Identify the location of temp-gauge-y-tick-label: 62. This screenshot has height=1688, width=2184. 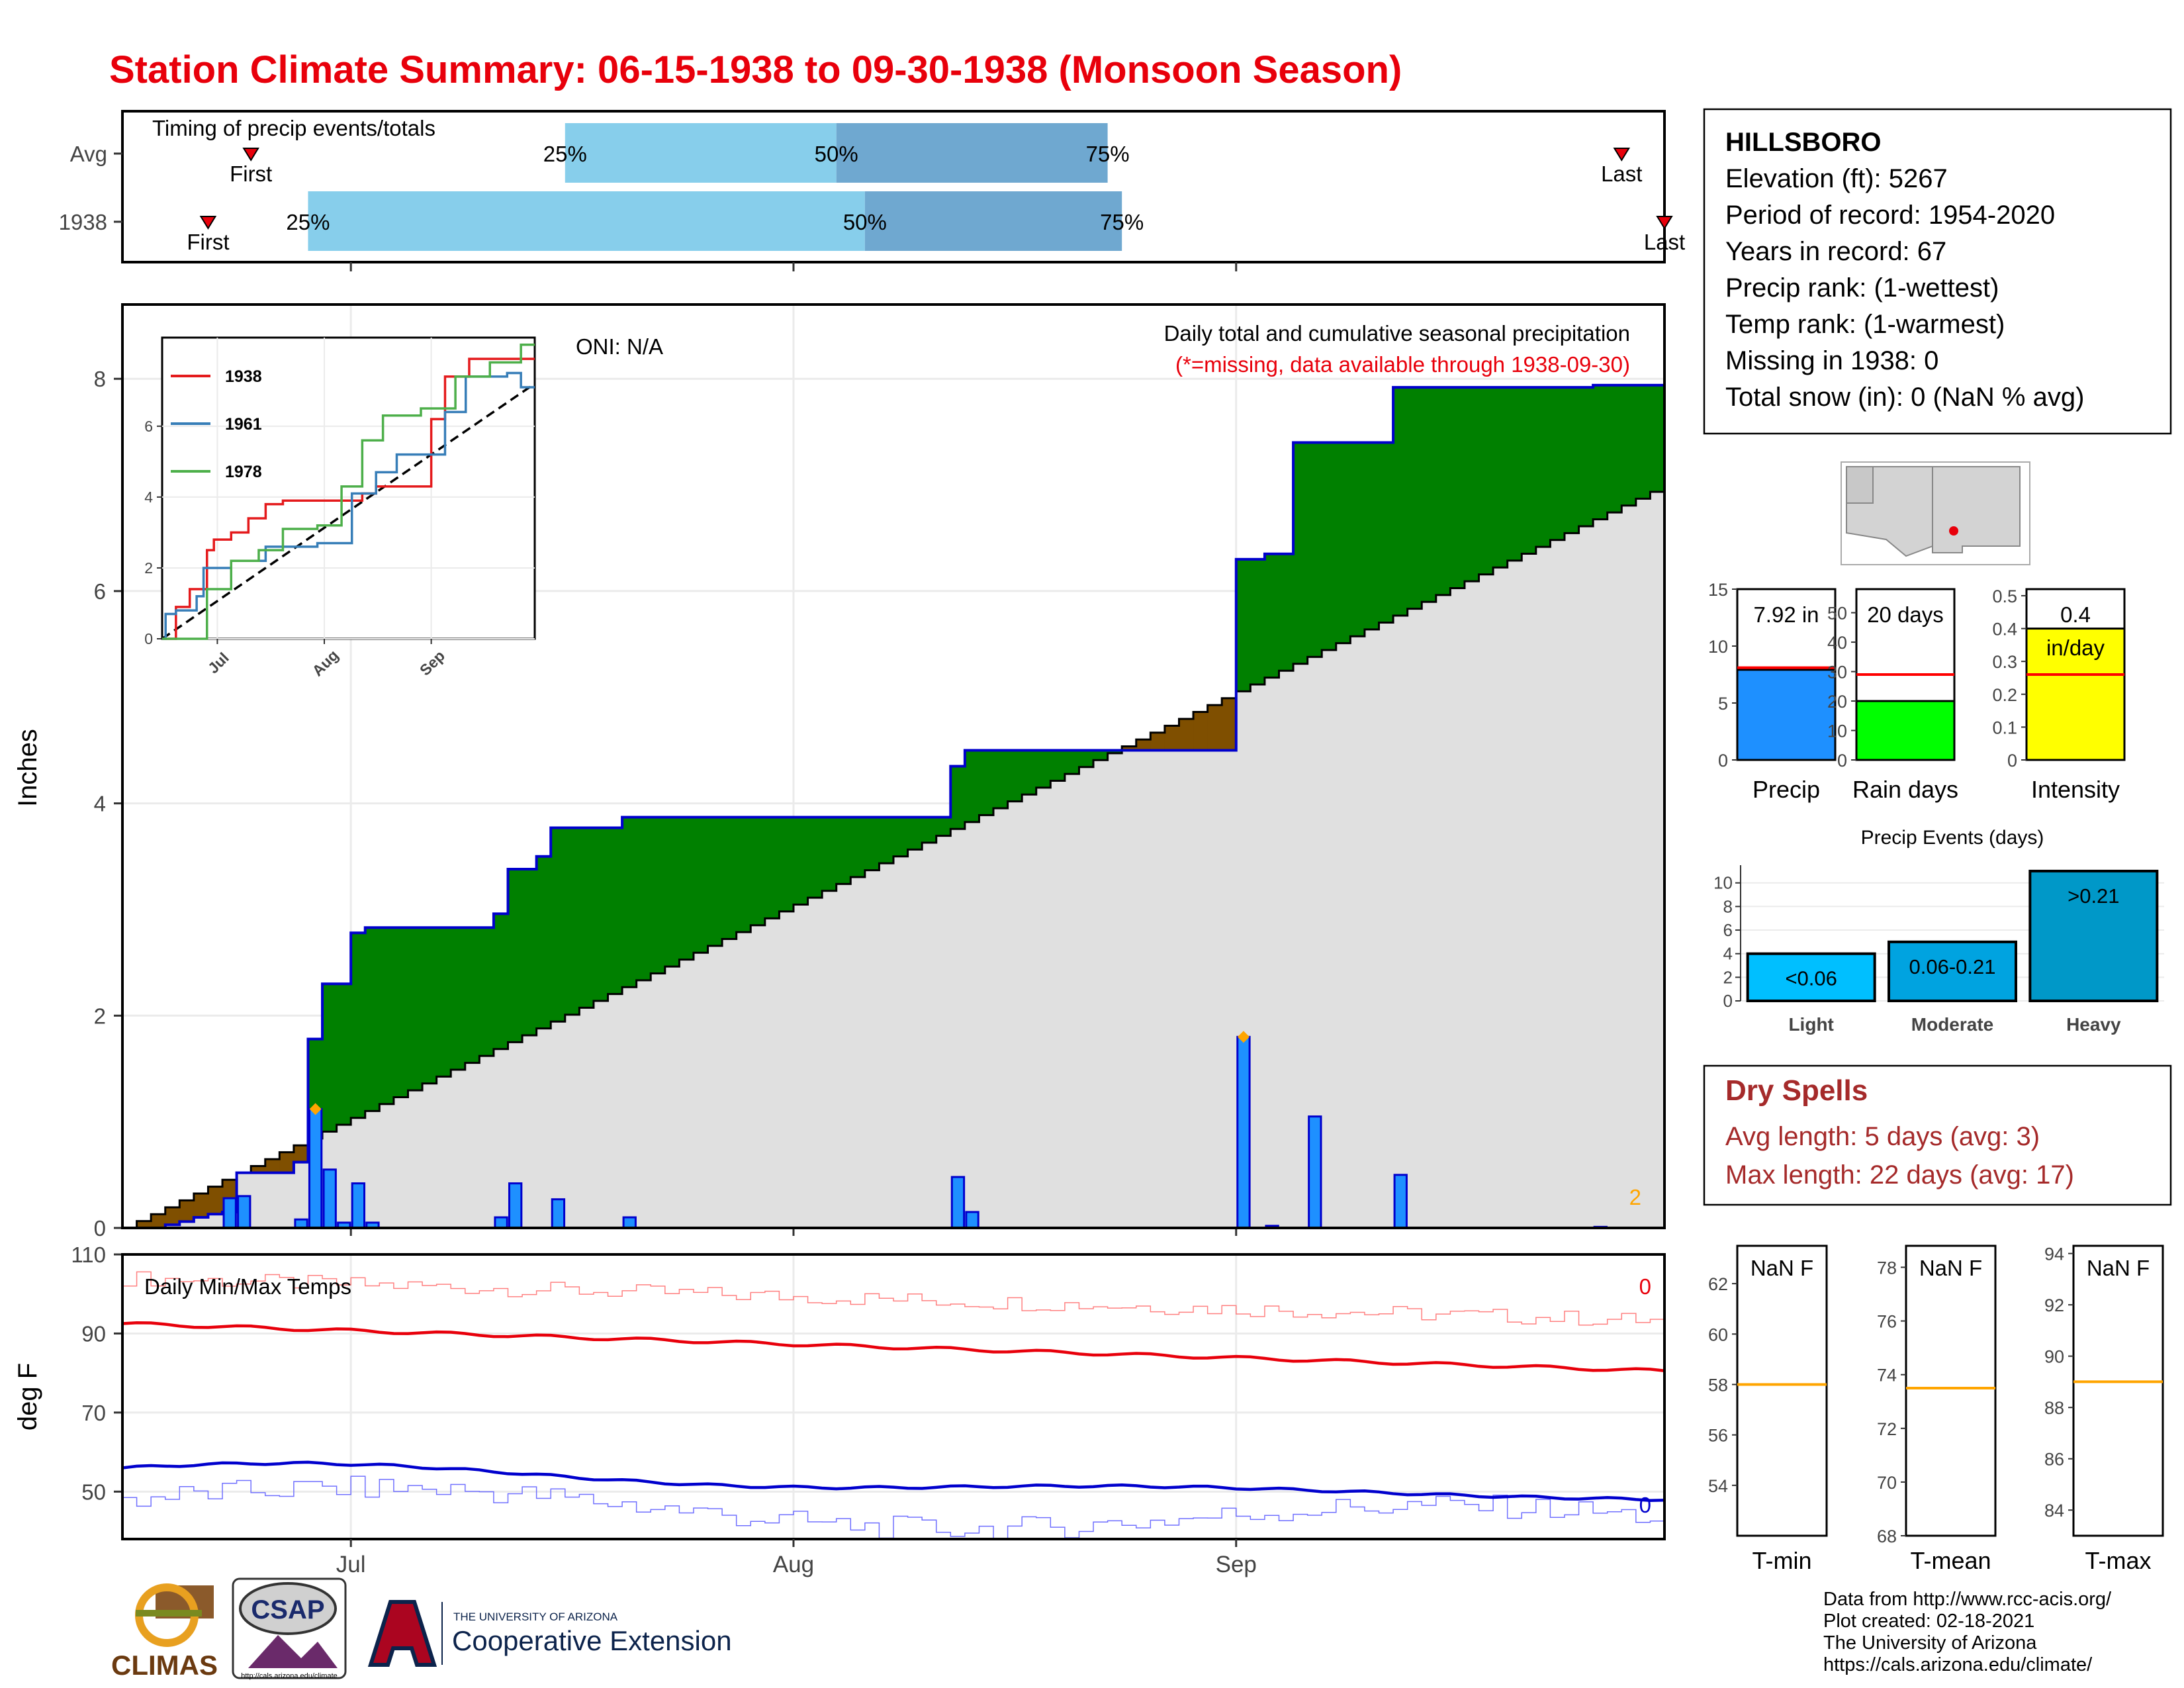
(1718, 1284).